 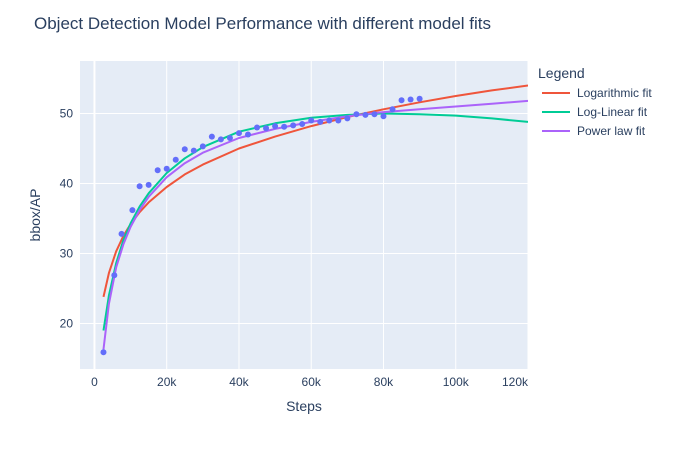 What do you see at coordinates (612, 112) in the screenshot?
I see `legend-label: Log-Linear fit` at bounding box center [612, 112].